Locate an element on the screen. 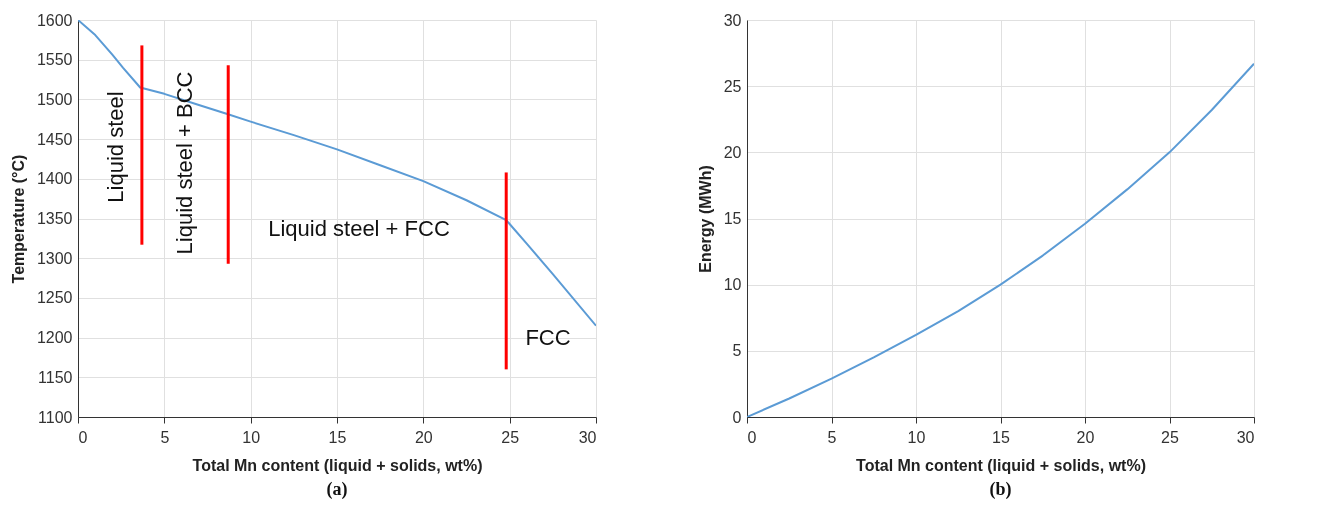 The height and width of the screenshot is (531, 1329). y-tick-label: 1300 is located at coordinates (54, 258).